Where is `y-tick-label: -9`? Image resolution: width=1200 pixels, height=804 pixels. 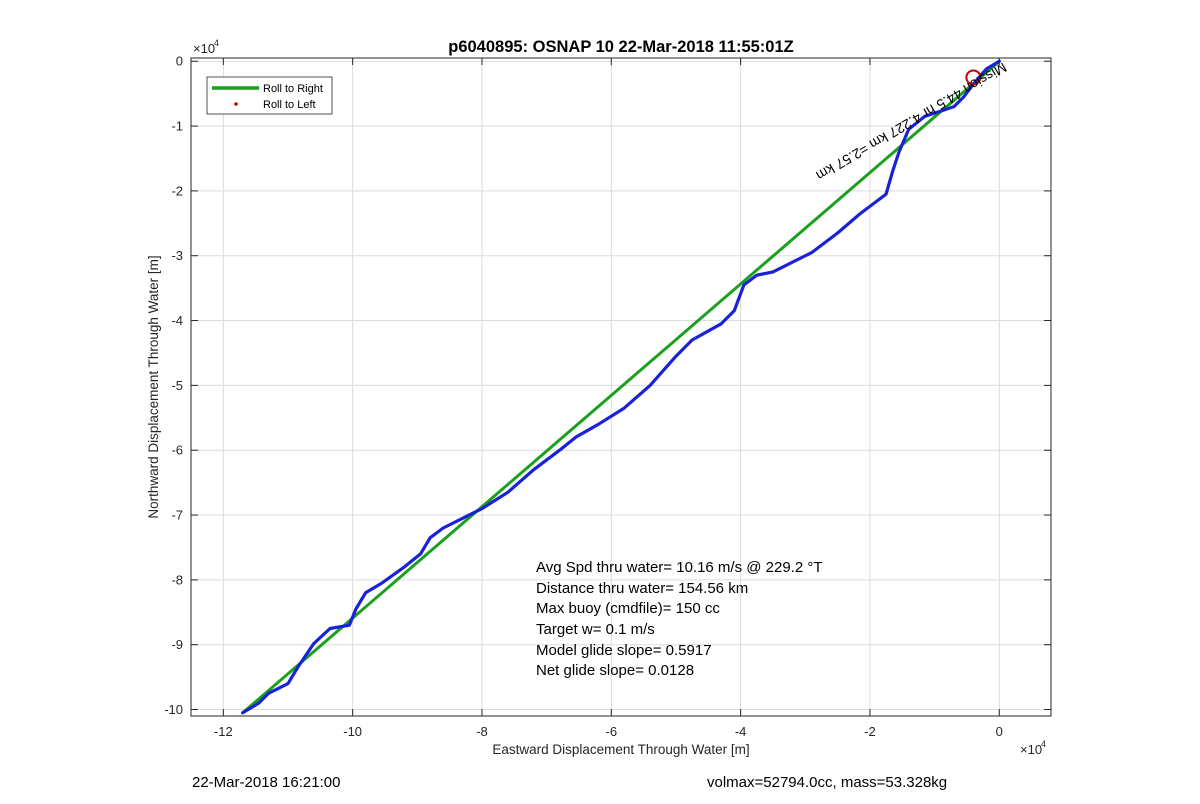
y-tick-label: -9 is located at coordinates (177, 644).